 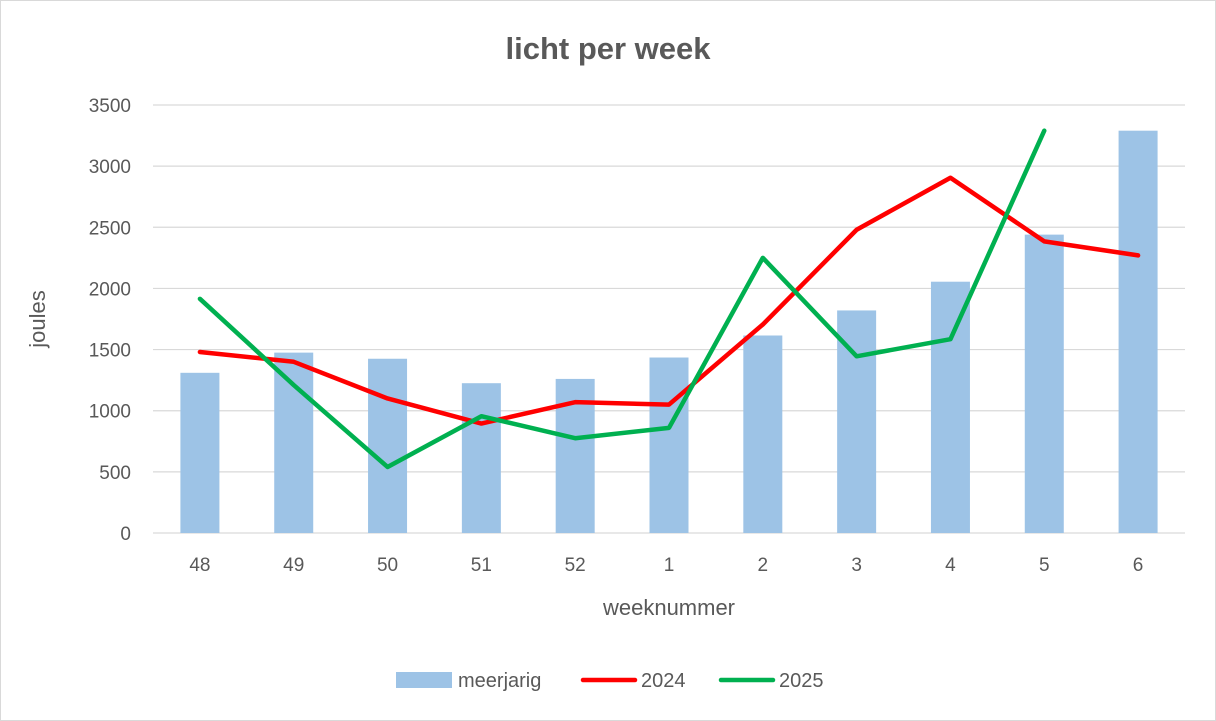 What do you see at coordinates (110, 412) in the screenshot?
I see `y-tick-label: 1000` at bounding box center [110, 412].